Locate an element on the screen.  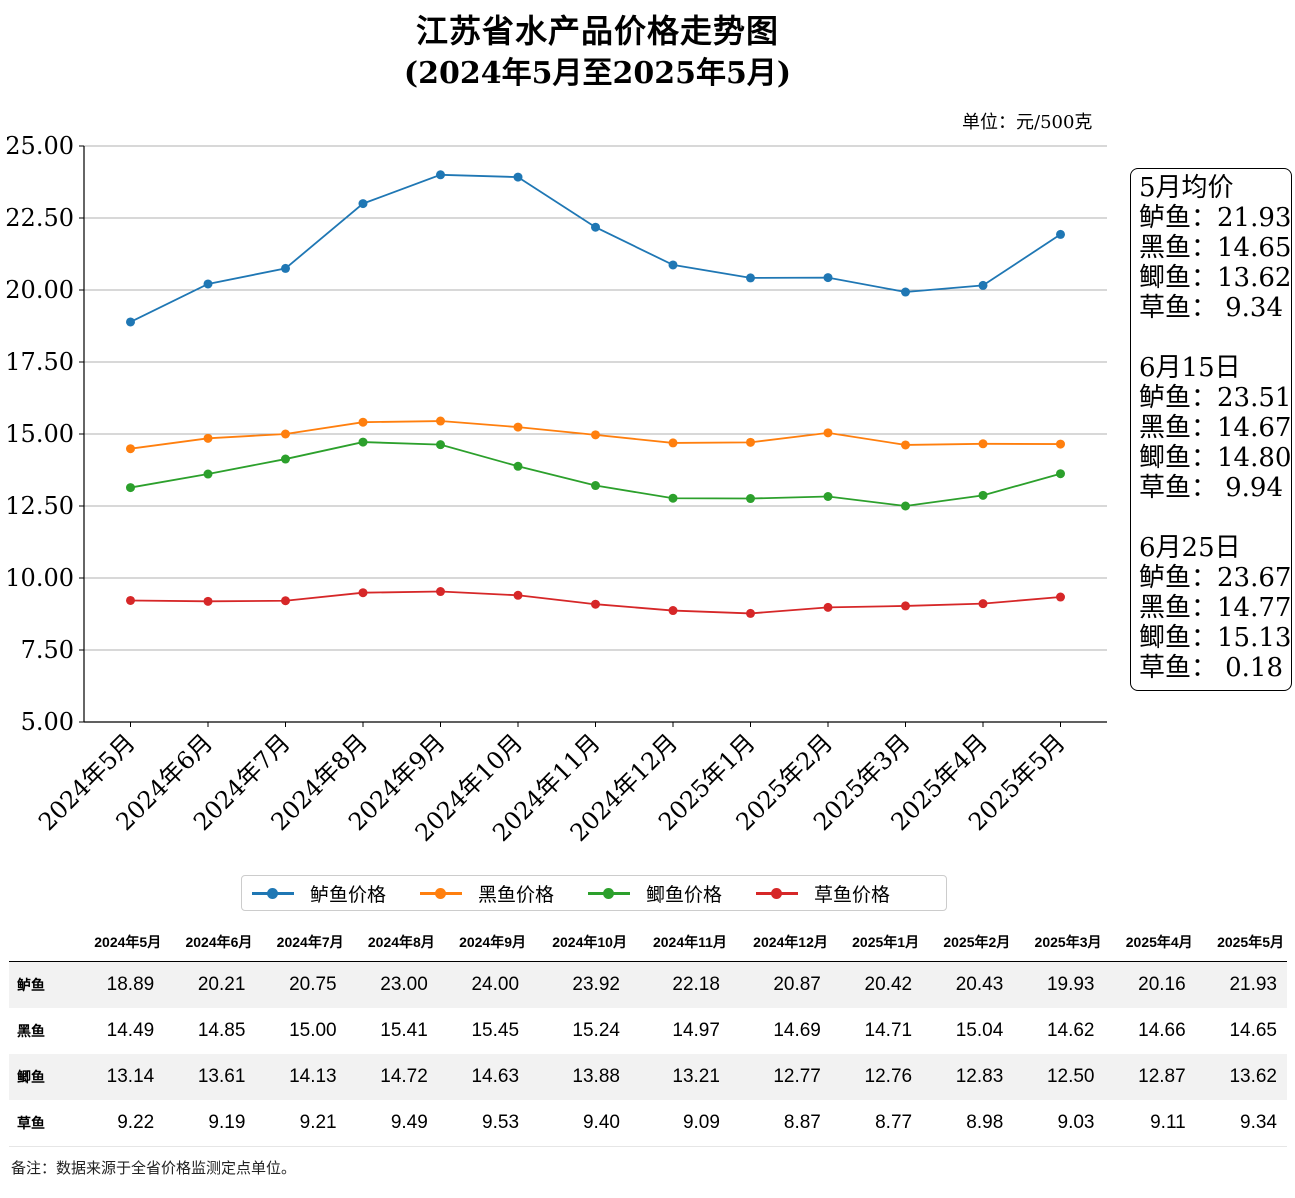
summary-heading: 5月均价 is located at coordinates (1186, 188).